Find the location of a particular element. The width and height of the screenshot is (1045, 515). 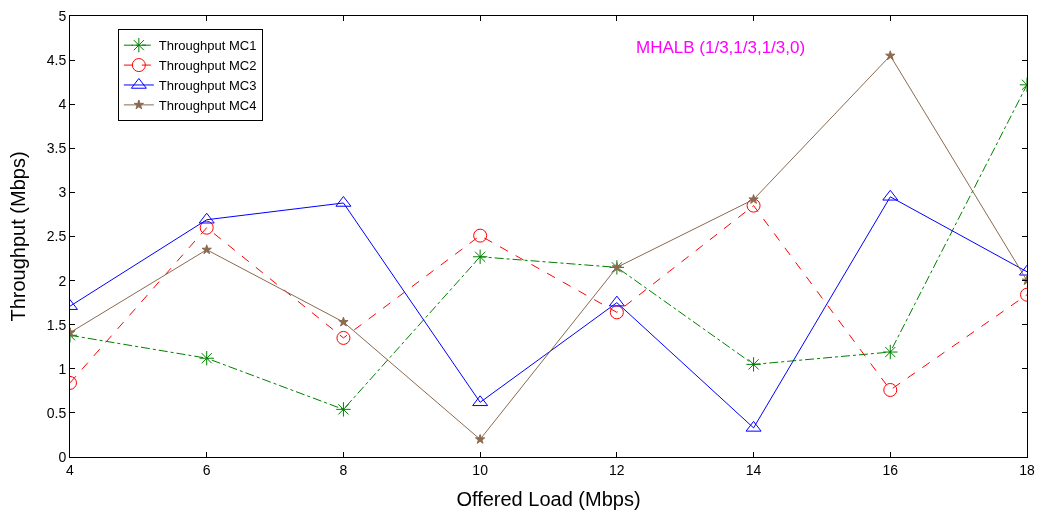

y-tick-label: 4 is located at coordinates (62, 104).